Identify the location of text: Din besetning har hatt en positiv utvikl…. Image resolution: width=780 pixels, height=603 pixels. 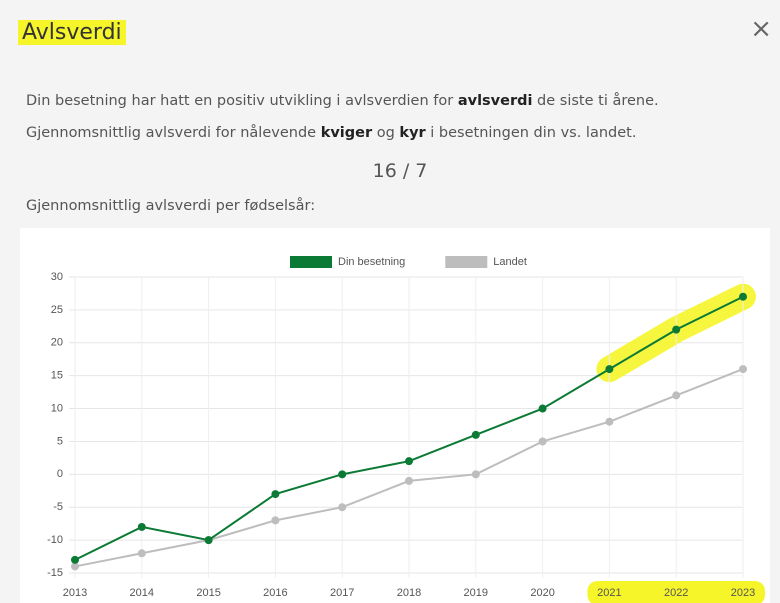
(242, 101).